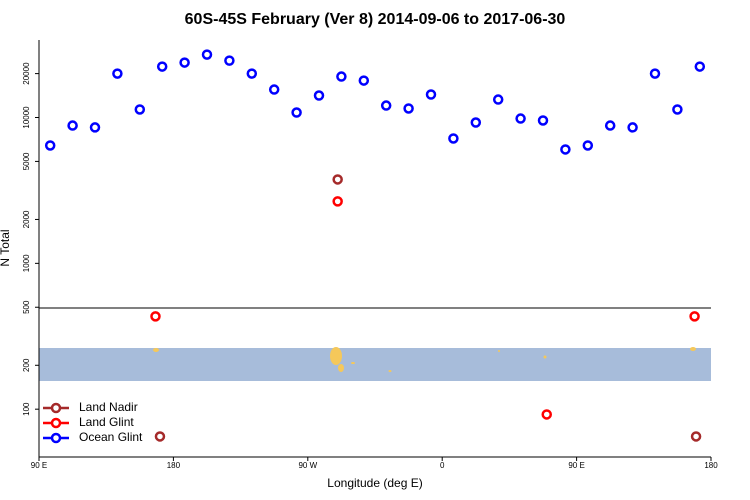 This screenshot has width=750, height=500. Describe the element at coordinates (374, 483) in the screenshot. I see `x-axis-title: Longitude (deg E)` at that location.